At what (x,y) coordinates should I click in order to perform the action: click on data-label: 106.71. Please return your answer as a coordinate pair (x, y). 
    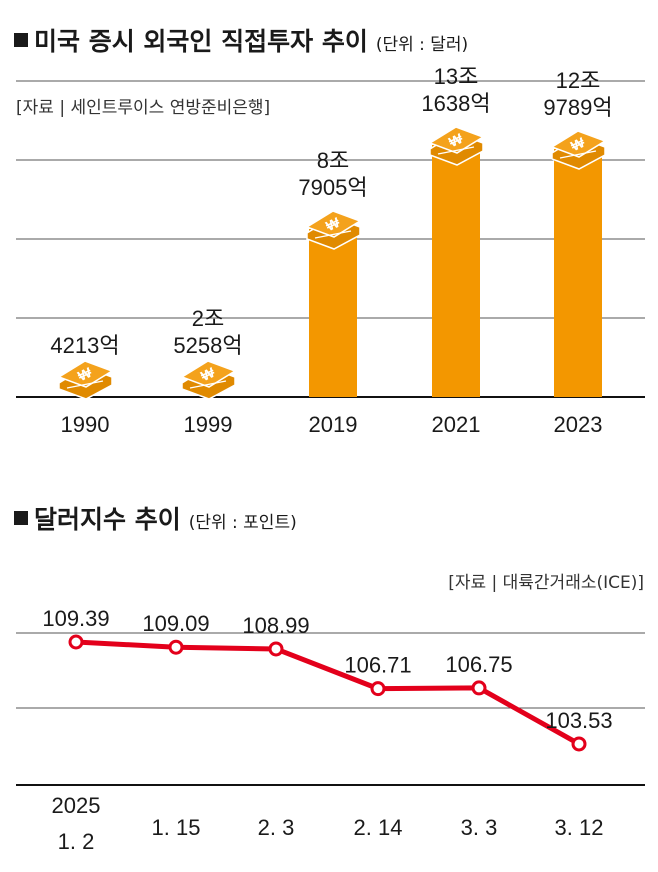
    Looking at the image, I should click on (377, 665).